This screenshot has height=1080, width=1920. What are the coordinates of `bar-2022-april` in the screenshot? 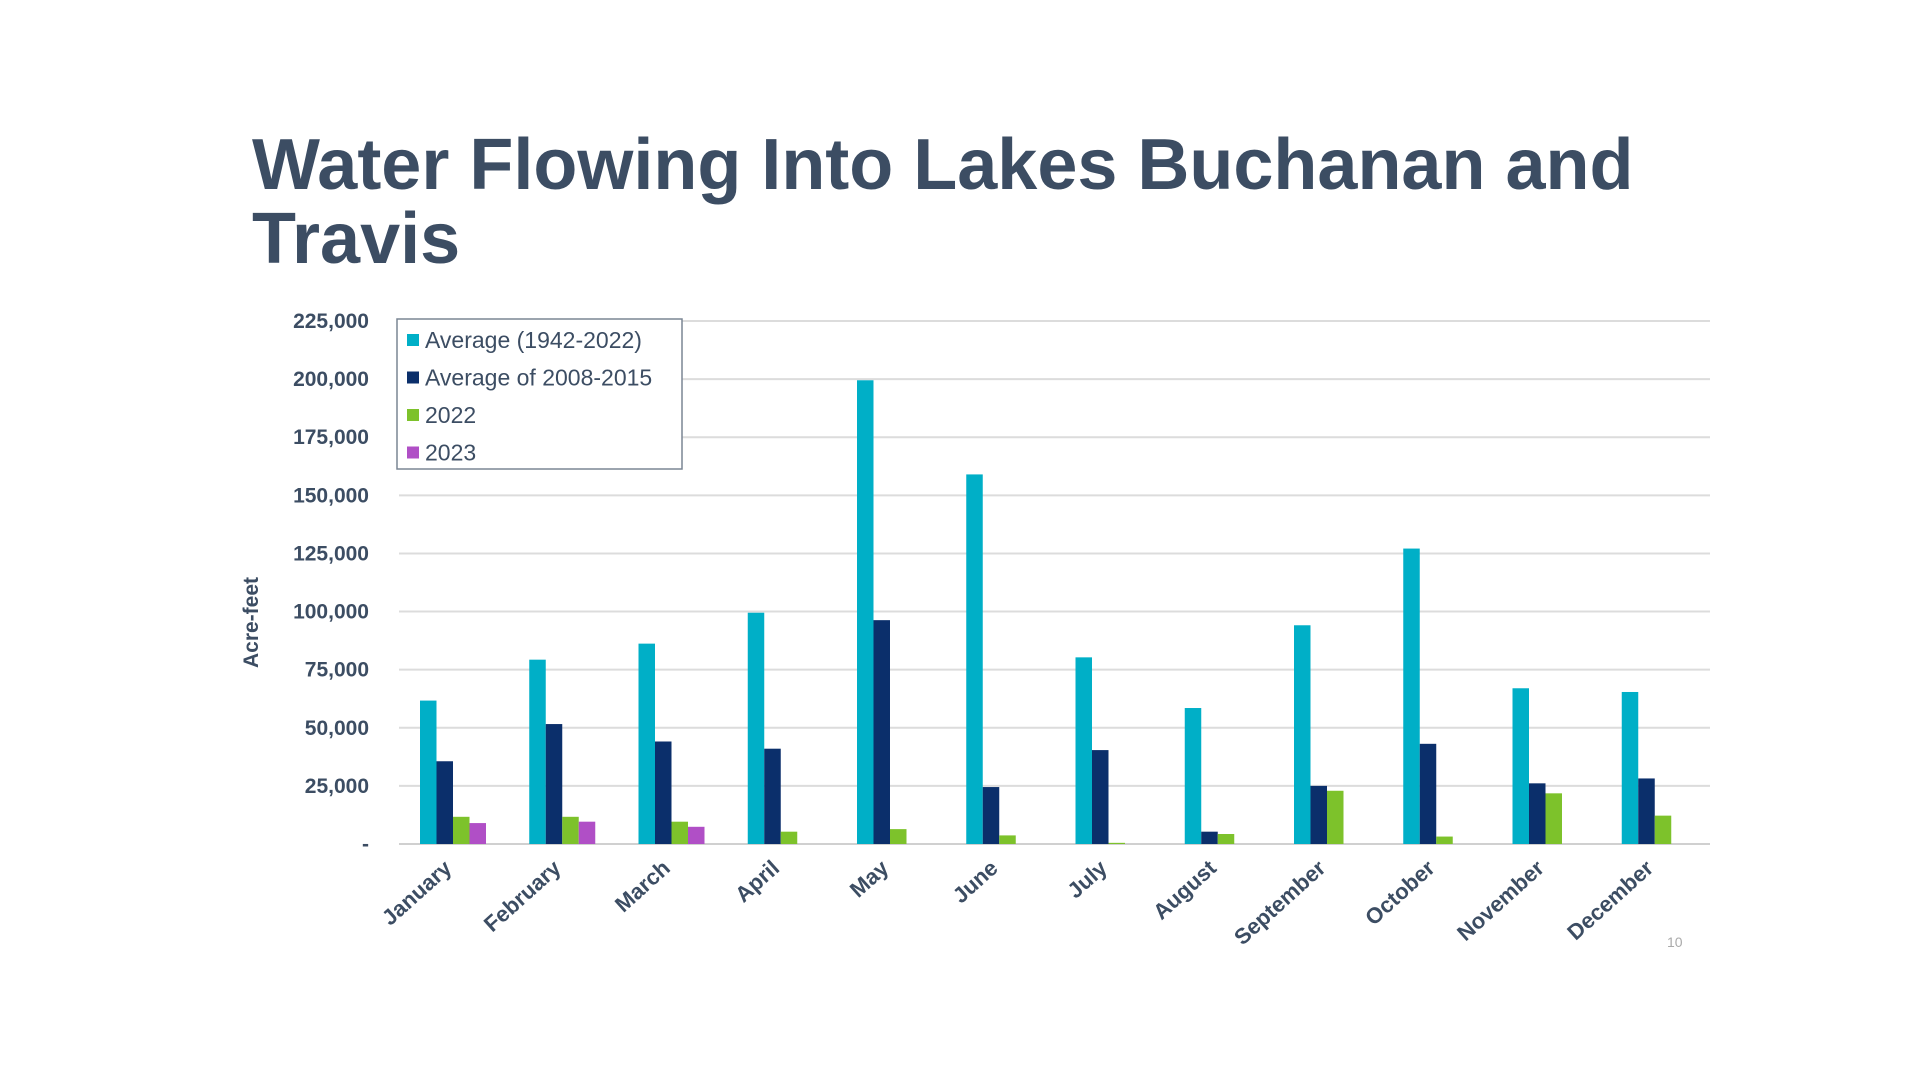 It's located at (789, 837).